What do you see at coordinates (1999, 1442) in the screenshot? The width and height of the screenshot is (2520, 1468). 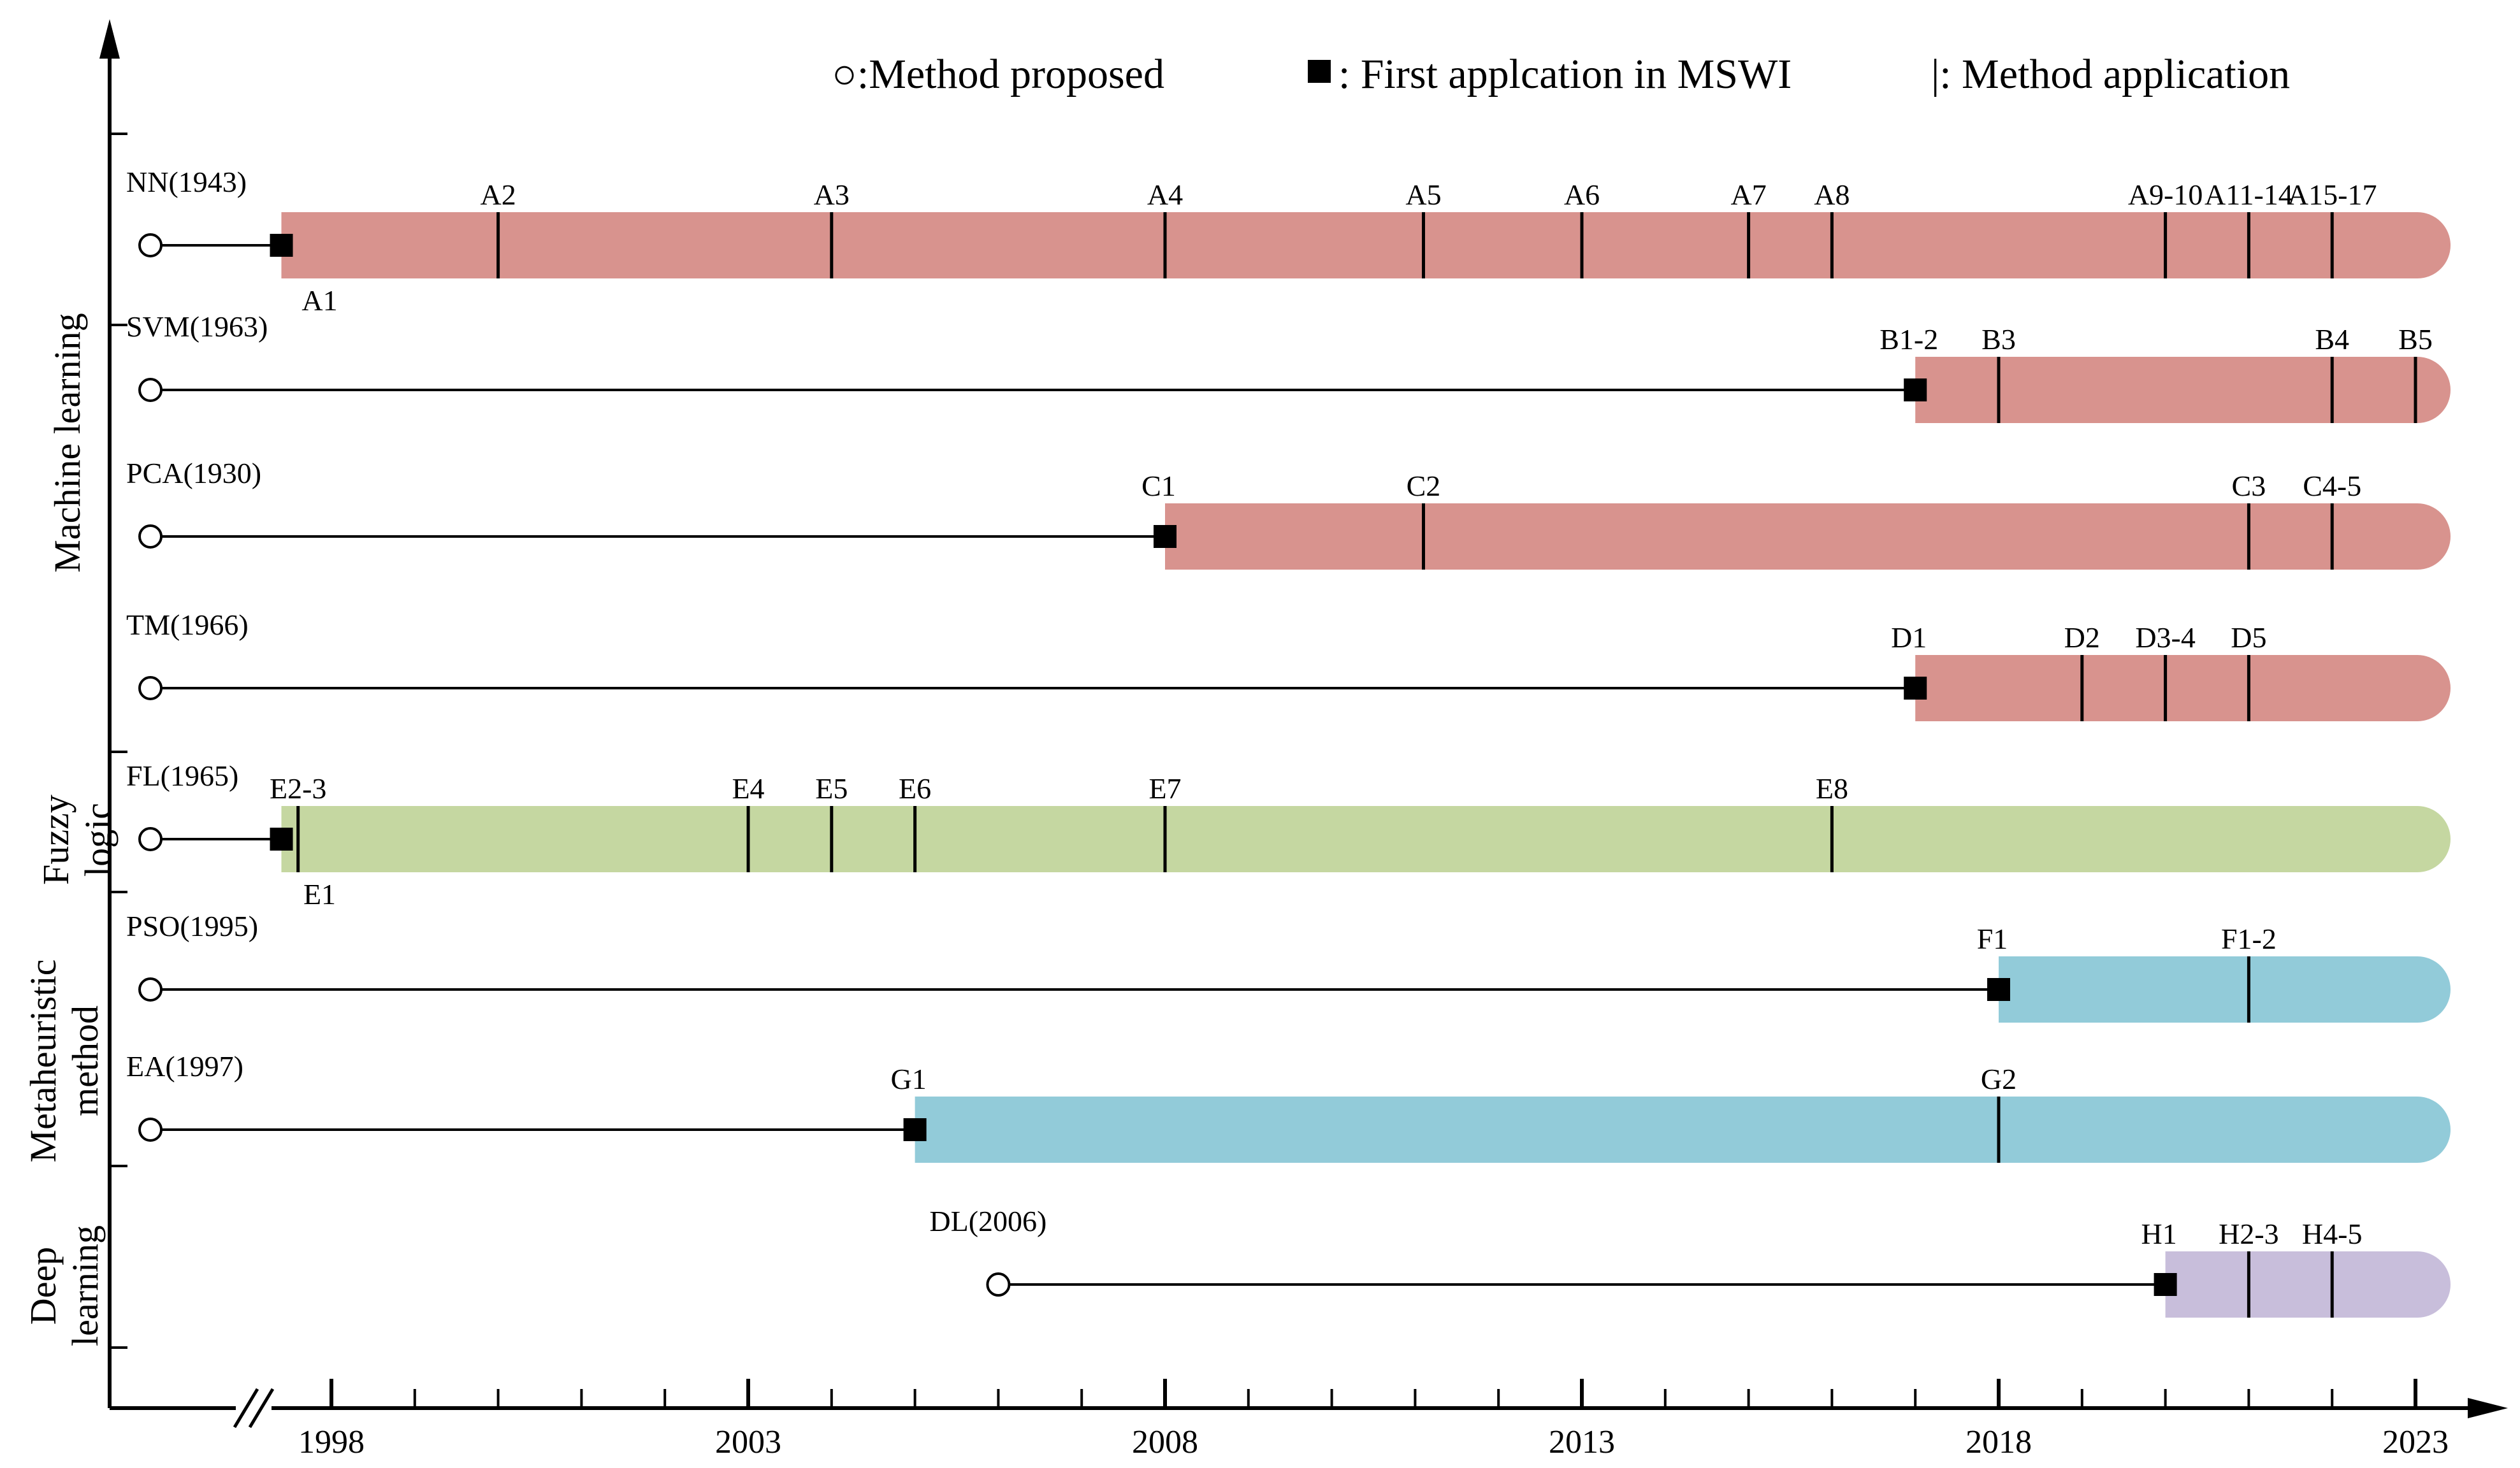 I see `x-axis-year-label: 2018` at bounding box center [1999, 1442].